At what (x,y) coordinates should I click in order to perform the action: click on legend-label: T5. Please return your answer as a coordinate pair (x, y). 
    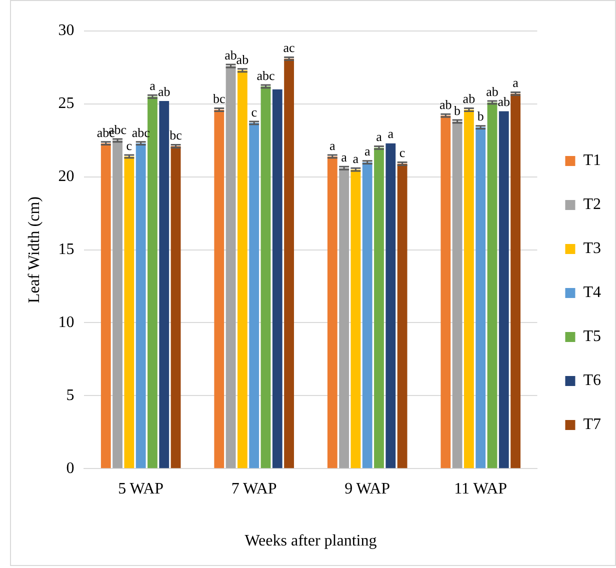
    Looking at the image, I should click on (592, 337).